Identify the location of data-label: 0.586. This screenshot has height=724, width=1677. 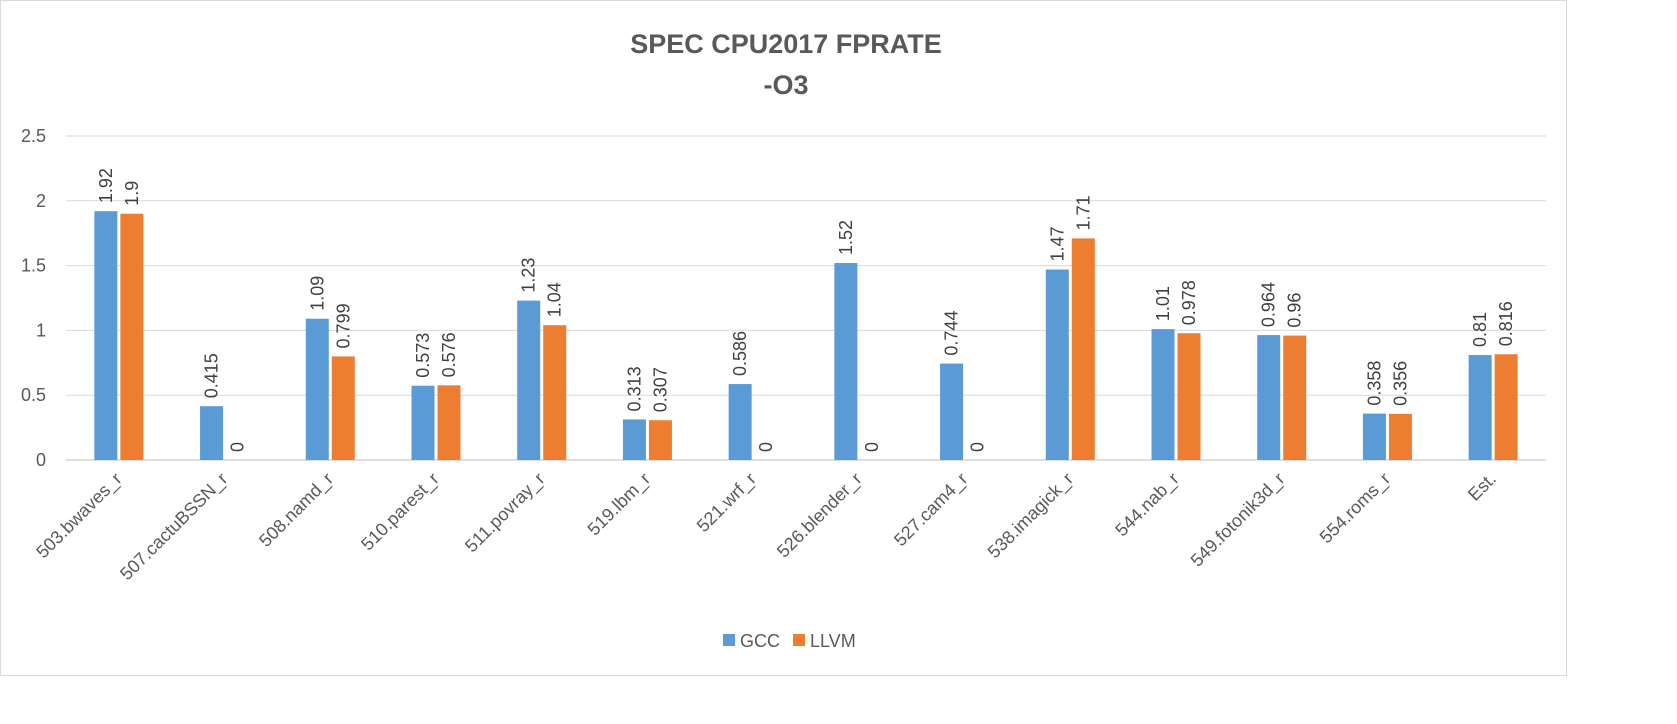
(740, 353).